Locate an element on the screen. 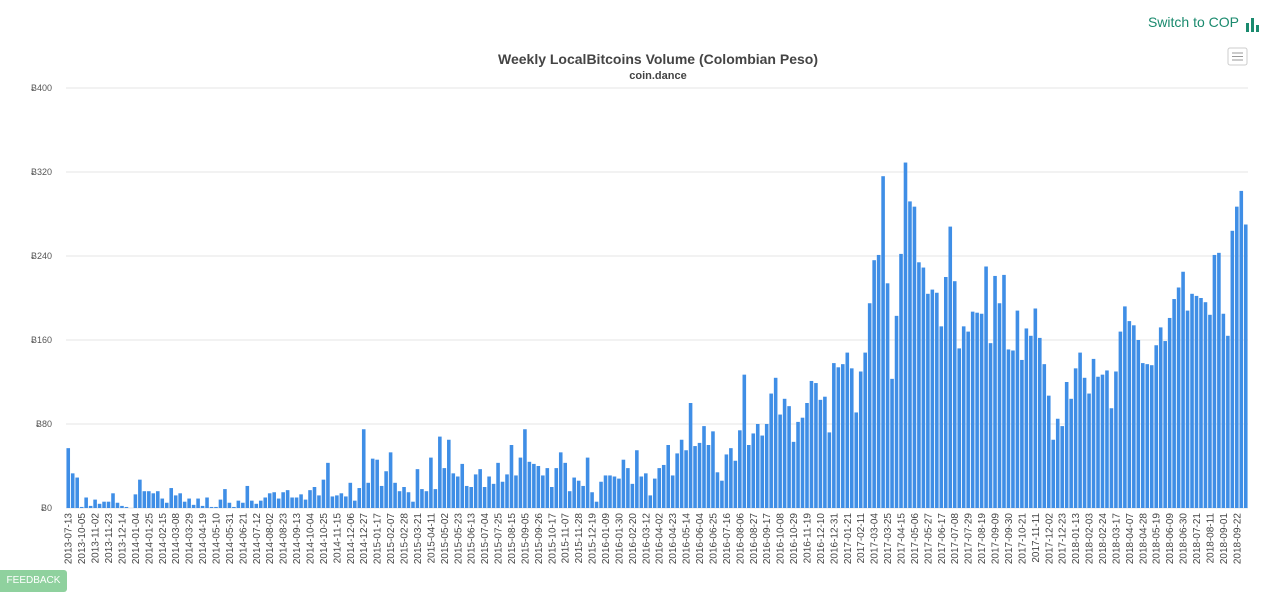  x-tick-label: 2013-11-02 is located at coordinates (96, 538).